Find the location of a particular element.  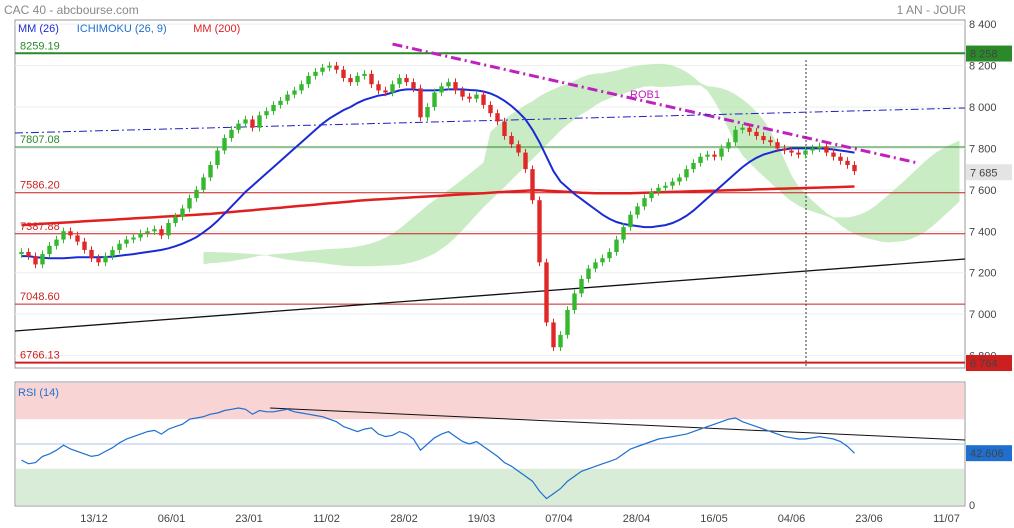

level-label: 7807.08 is located at coordinates (40, 140).